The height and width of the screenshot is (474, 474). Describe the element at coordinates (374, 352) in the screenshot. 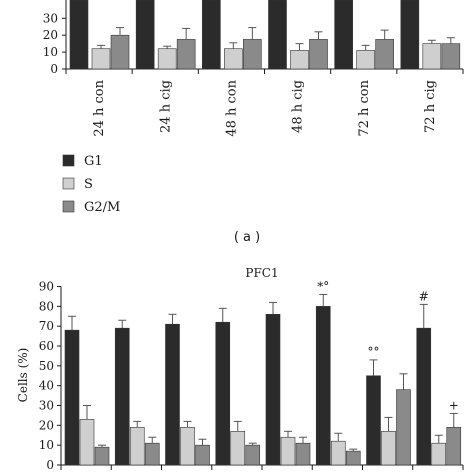

I see `significance-mark: °°` at that location.